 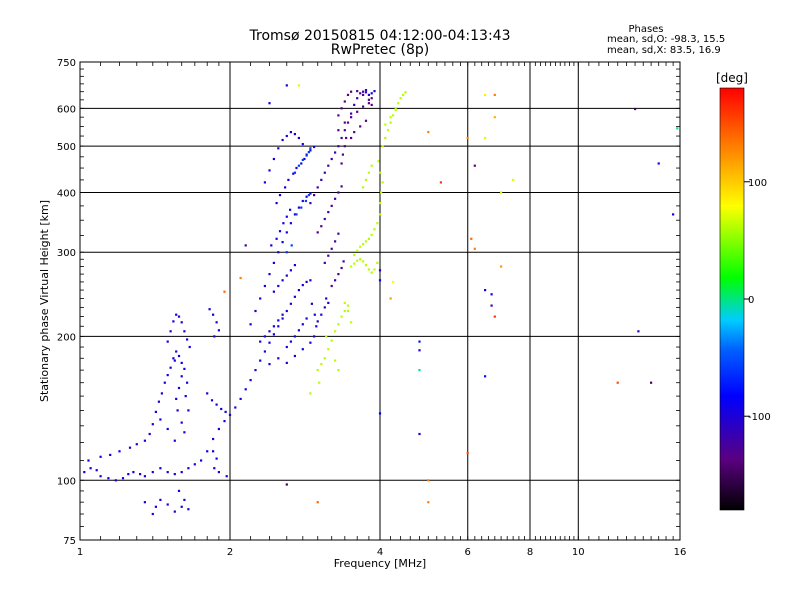 I want to click on colorbar-tick-label: -100, so click(x=759, y=417).